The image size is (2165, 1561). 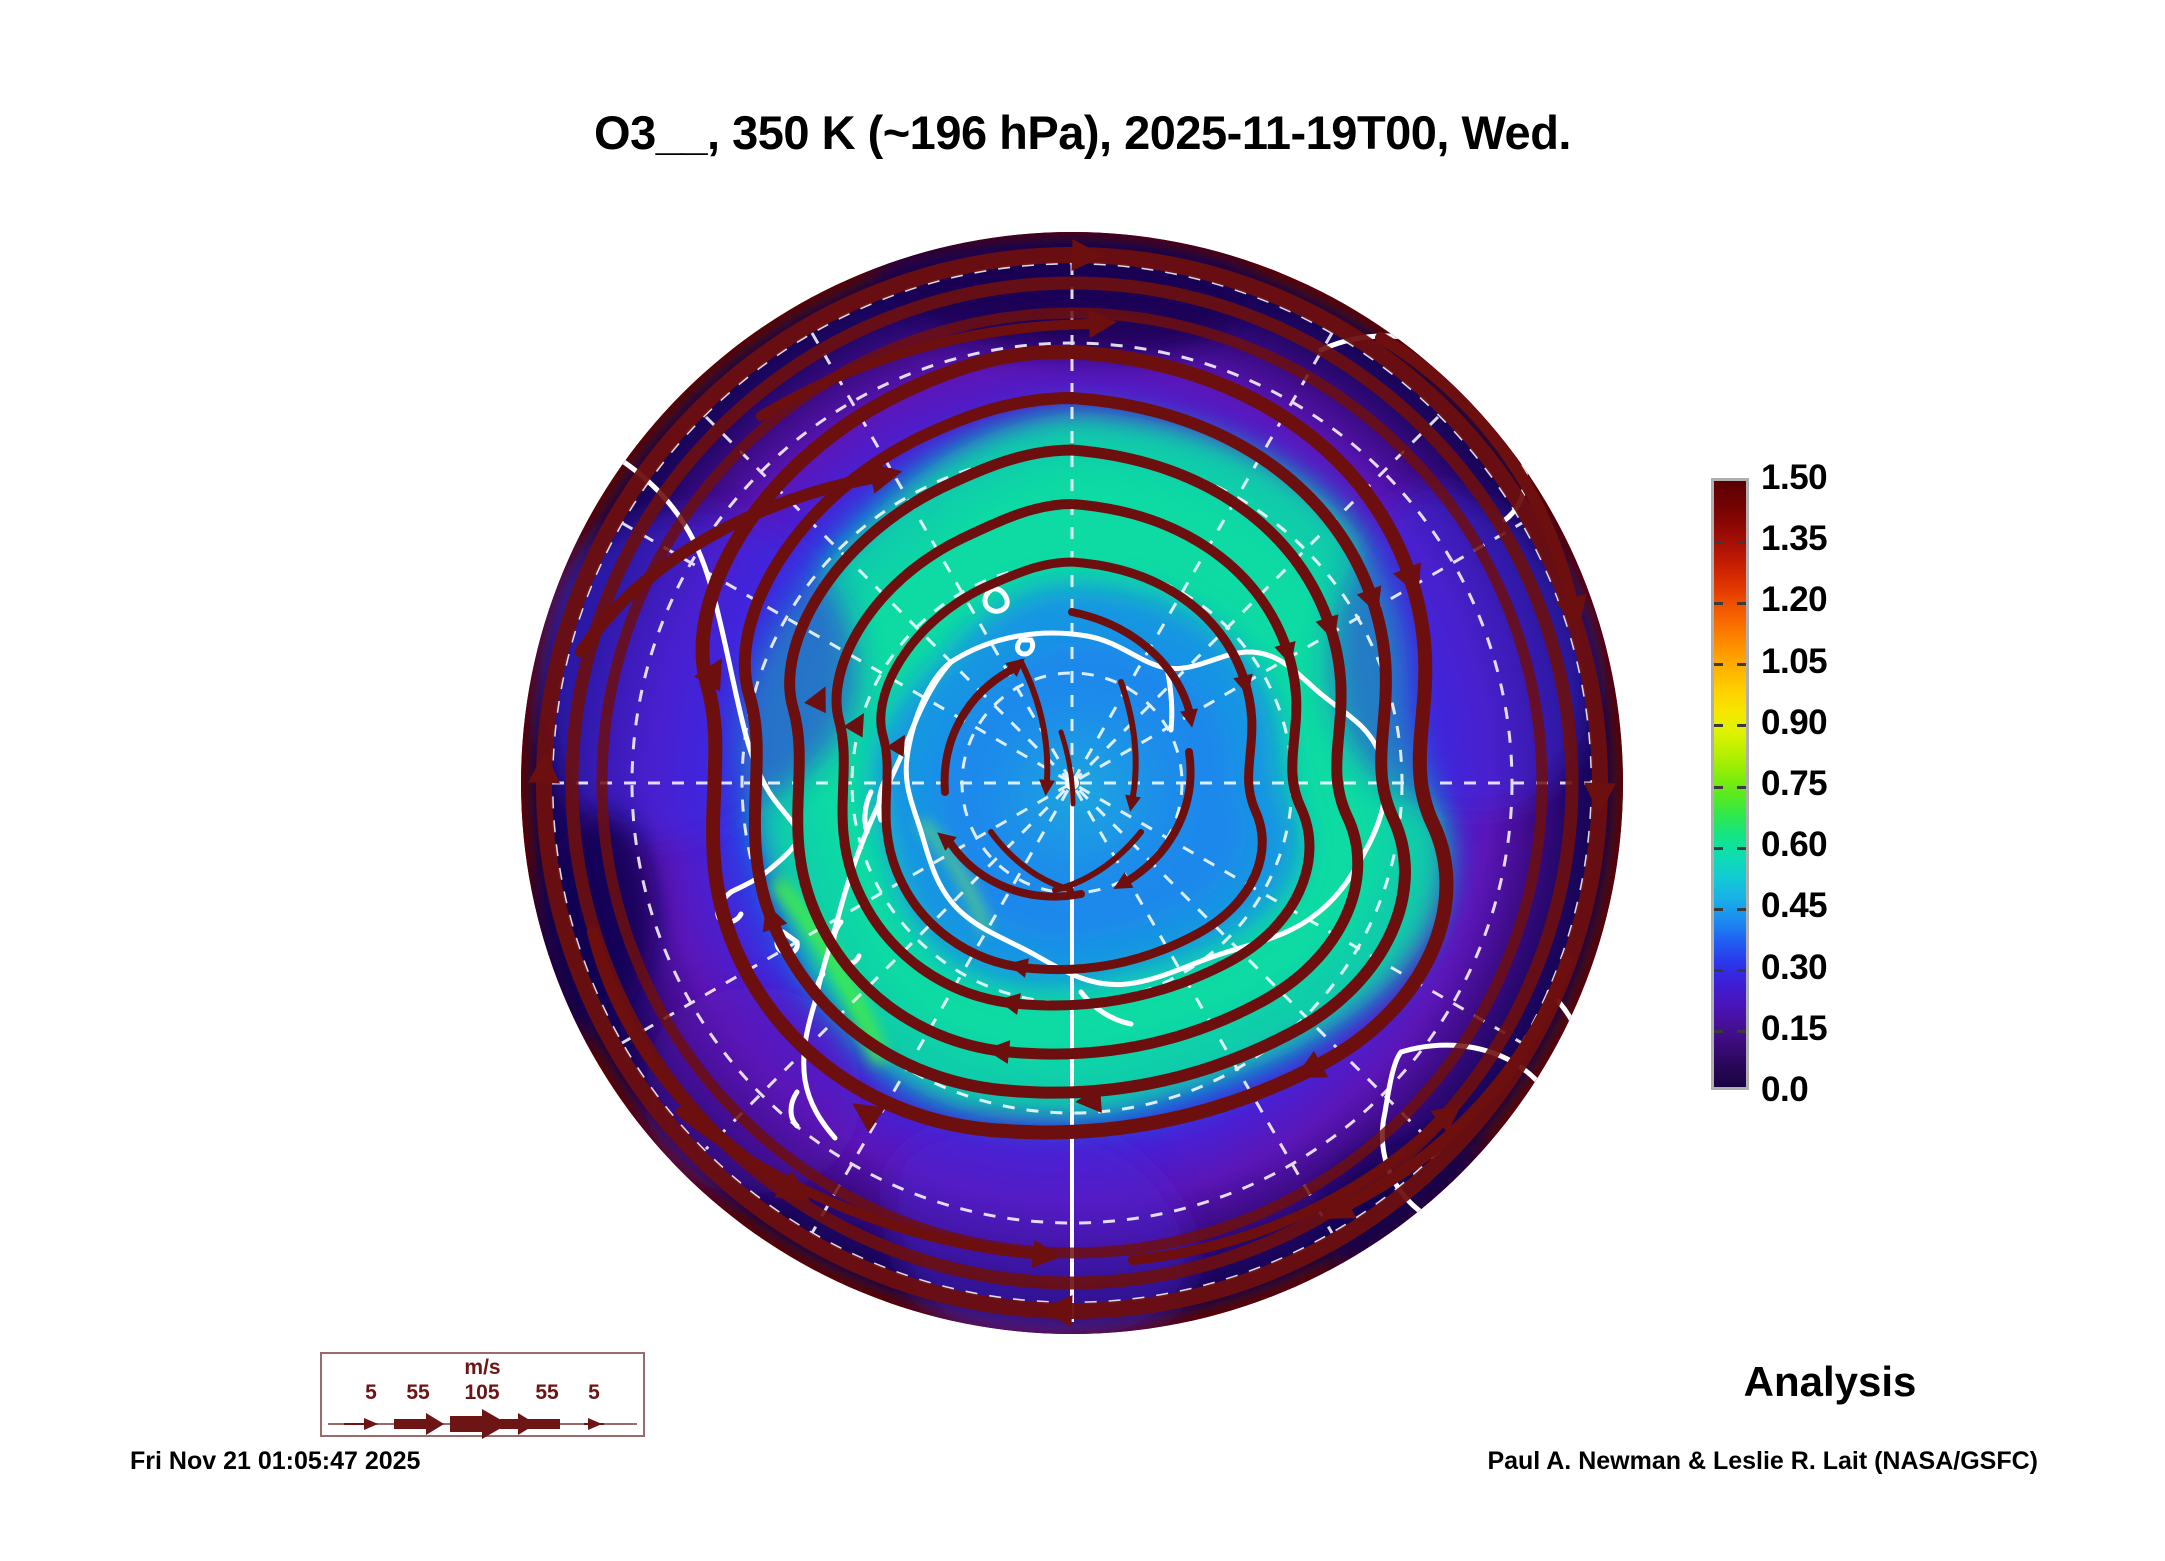 I want to click on colorbar-tick-label: 0.0, so click(x=1785, y=1089).